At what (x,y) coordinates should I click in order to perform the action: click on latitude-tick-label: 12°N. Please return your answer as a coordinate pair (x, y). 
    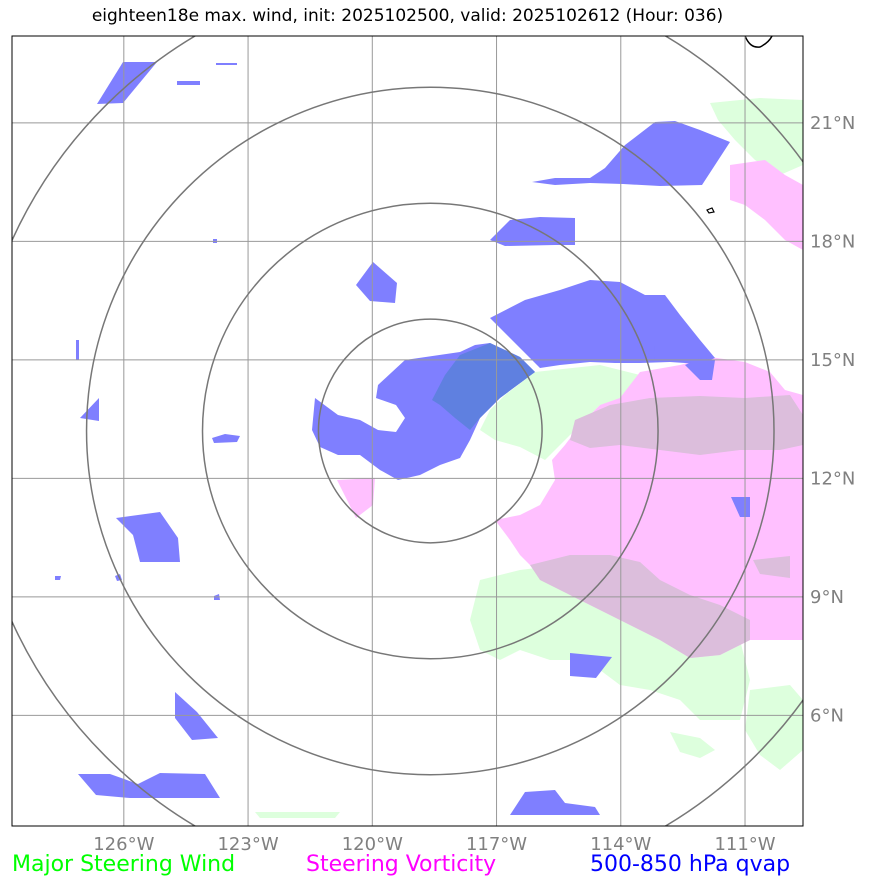
    Looking at the image, I should click on (832, 478).